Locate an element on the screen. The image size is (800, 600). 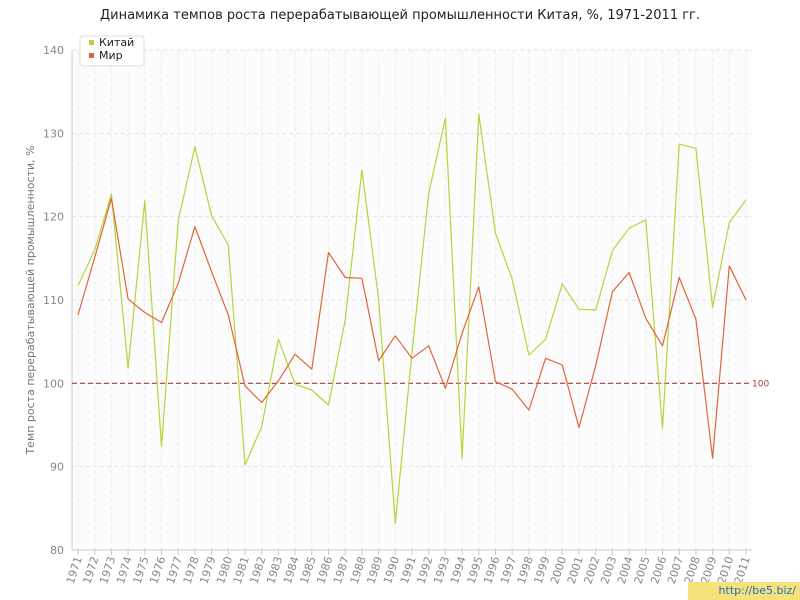
reference-line-group: 100 is located at coordinates (420, 384).